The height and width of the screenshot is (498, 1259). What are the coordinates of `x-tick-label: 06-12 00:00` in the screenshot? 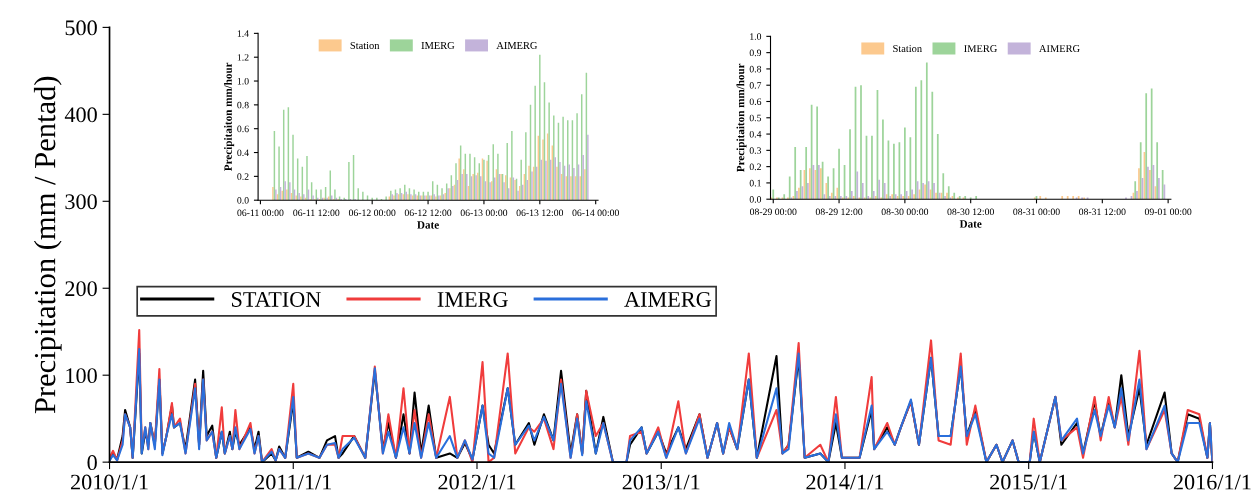 It's located at (372, 213).